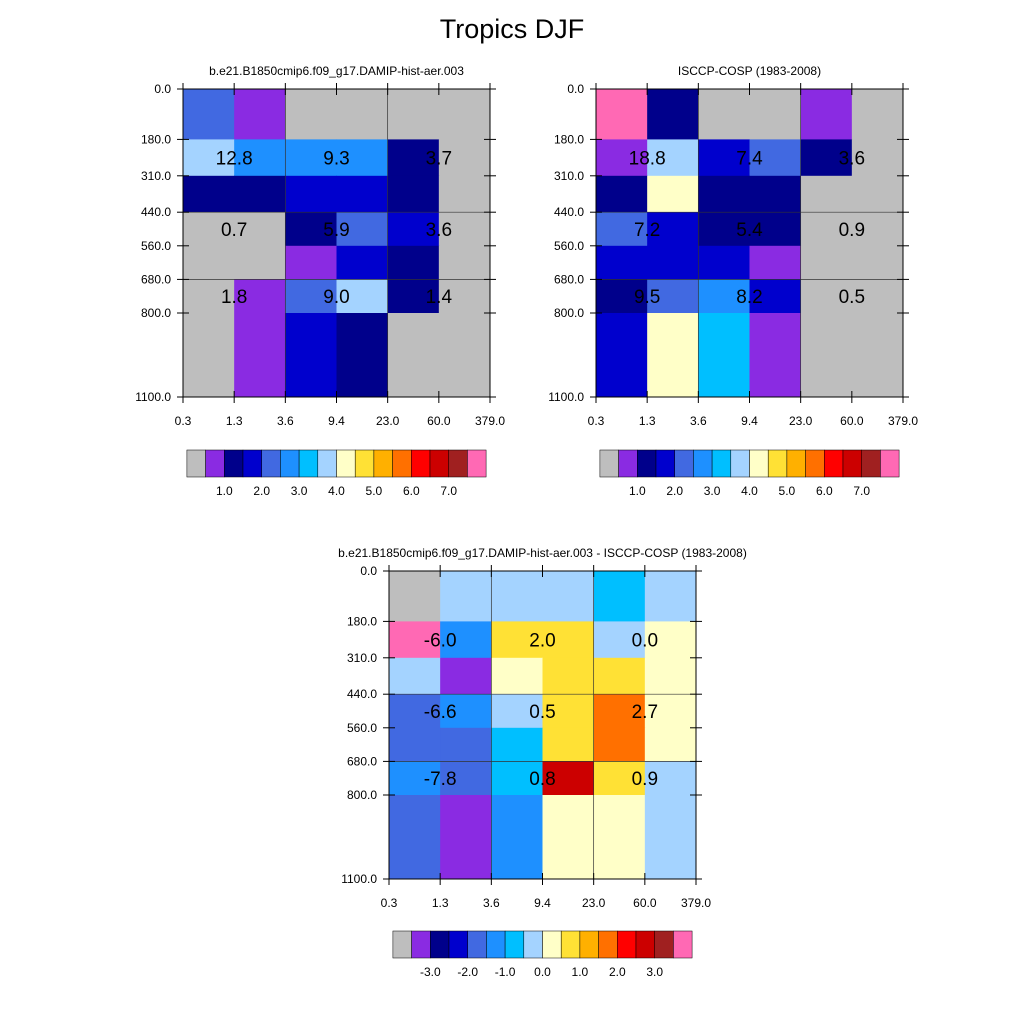 The height and width of the screenshot is (1024, 1024). Describe the element at coordinates (749, 421) in the screenshot. I see `x-tick-label: 9.4` at that location.